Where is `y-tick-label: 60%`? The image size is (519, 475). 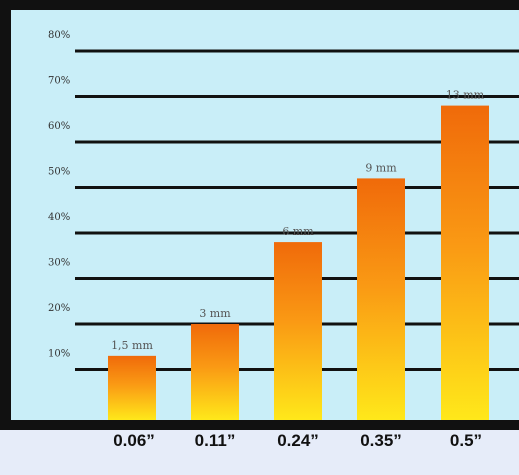
y-tick-label: 60% is located at coordinates (59, 126).